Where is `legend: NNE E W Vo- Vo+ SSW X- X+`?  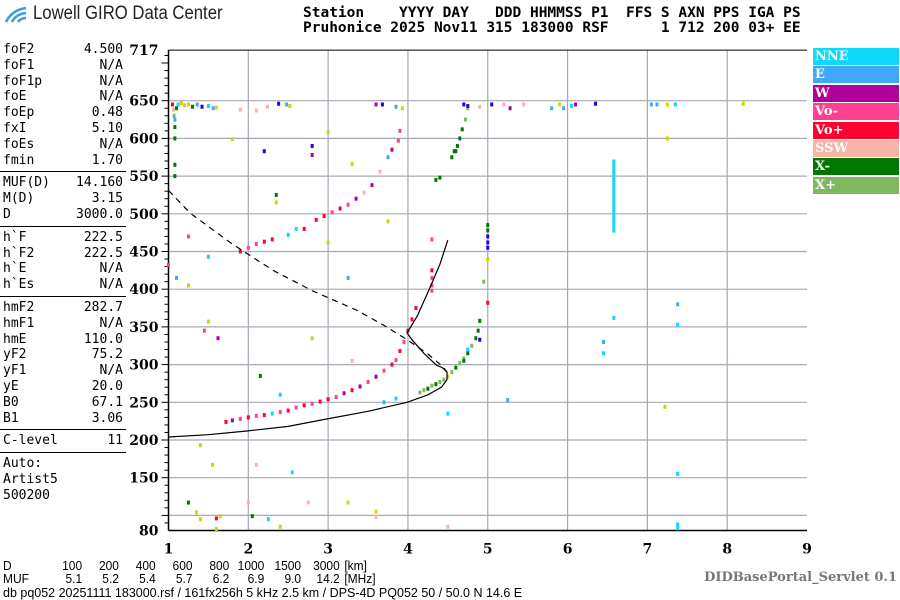 legend: NNE E W Vo- Vo+ SSW X- X+ is located at coordinates (856, 121).